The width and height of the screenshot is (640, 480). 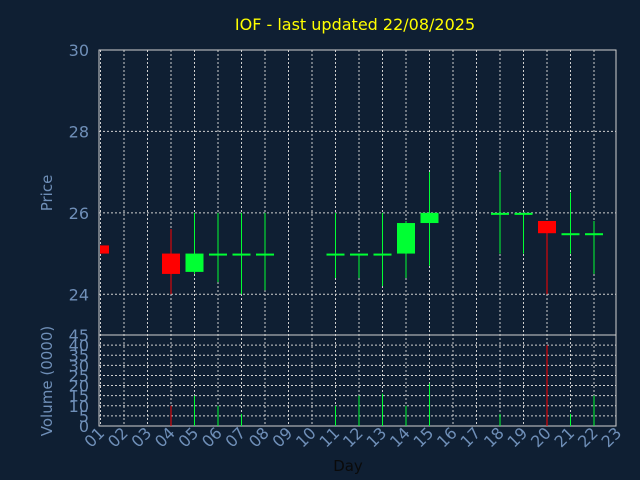 I want to click on price-tick-label: 24, so click(x=79, y=294).